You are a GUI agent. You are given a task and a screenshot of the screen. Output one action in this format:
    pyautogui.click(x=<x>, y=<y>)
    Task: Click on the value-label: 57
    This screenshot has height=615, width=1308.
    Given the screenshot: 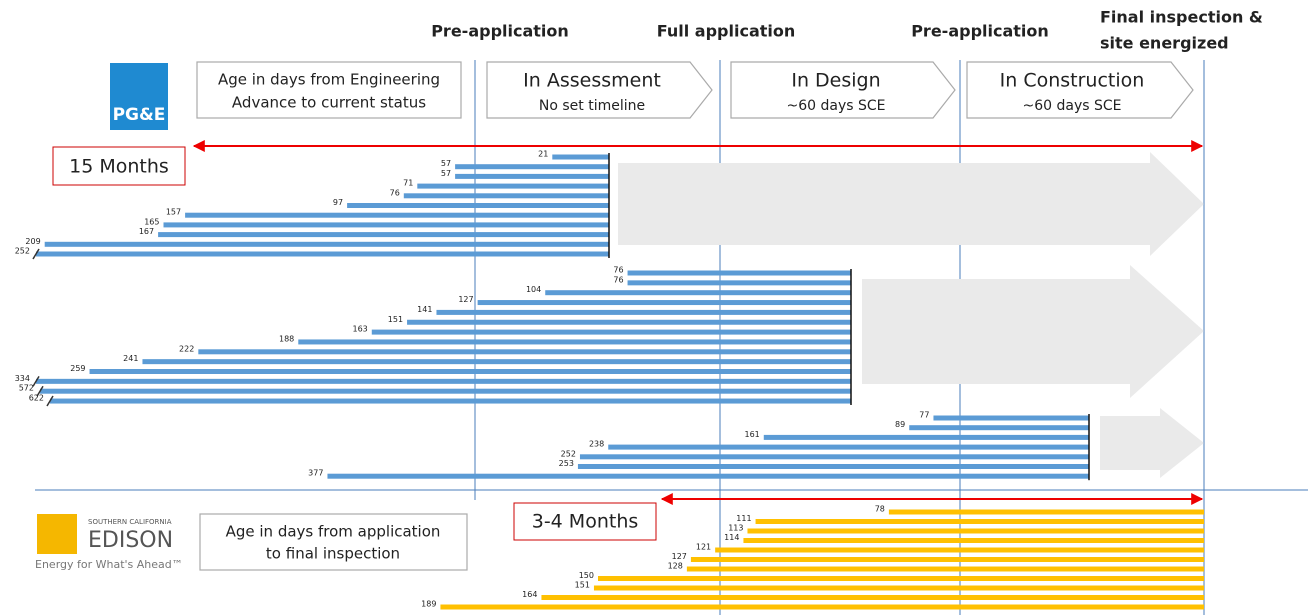 What is the action you would take?
    pyautogui.click(x=446, y=173)
    